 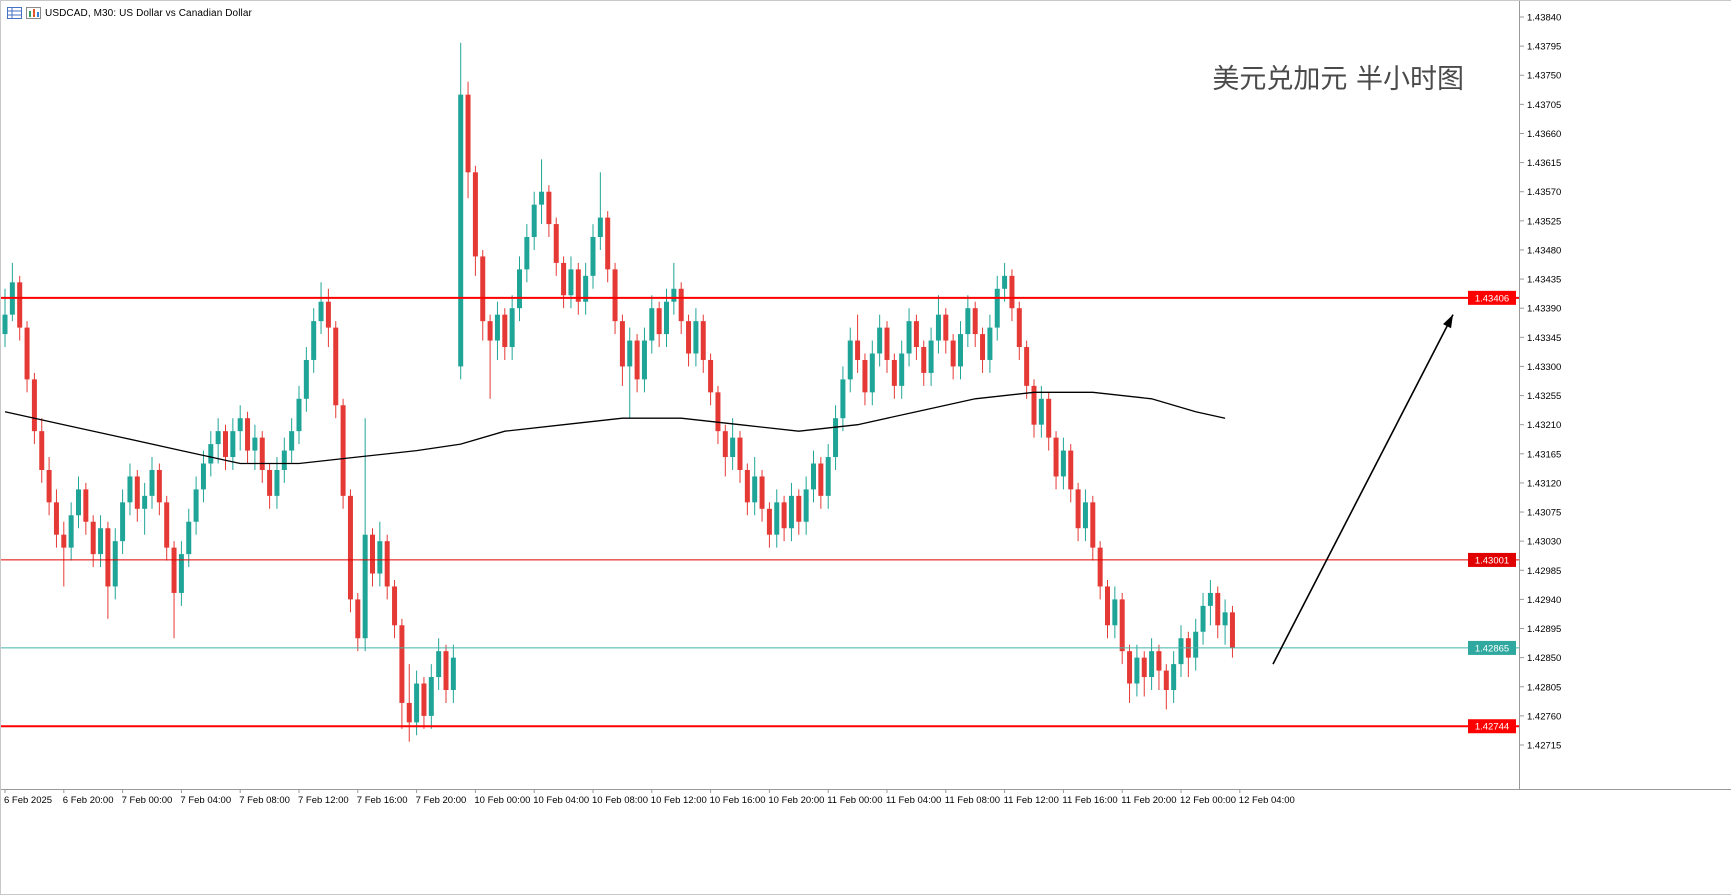 I want to click on price-axis-label: 1.43075, so click(x=1544, y=513).